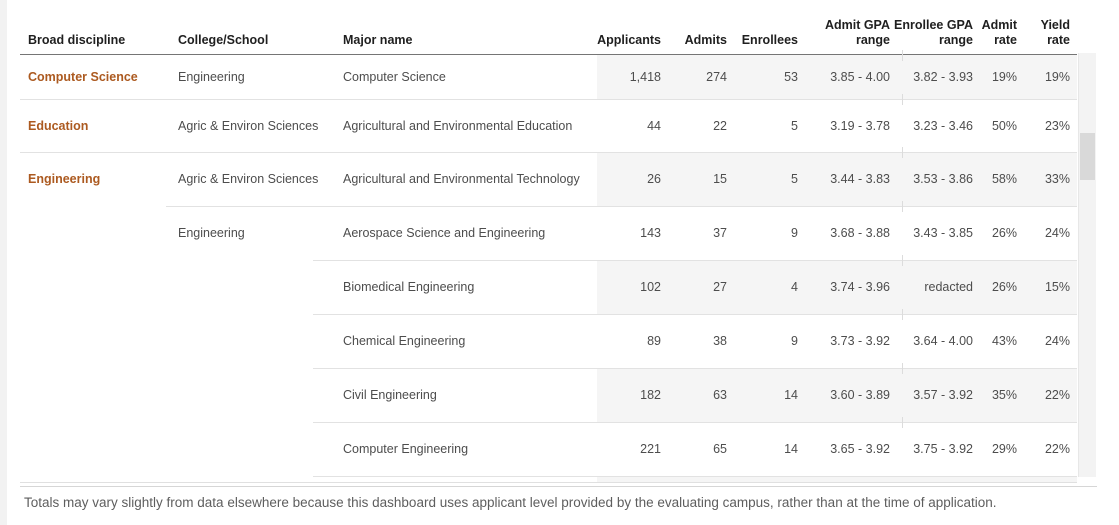  Describe the element at coordinates (1055, 32) in the screenshot. I see `col-header-yield-rate: Yield rate` at that location.